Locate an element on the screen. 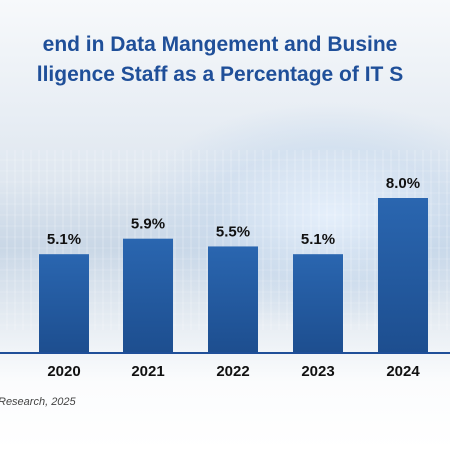 This screenshot has height=450, width=450. x-tick-label-2021: 2021 is located at coordinates (147, 371).